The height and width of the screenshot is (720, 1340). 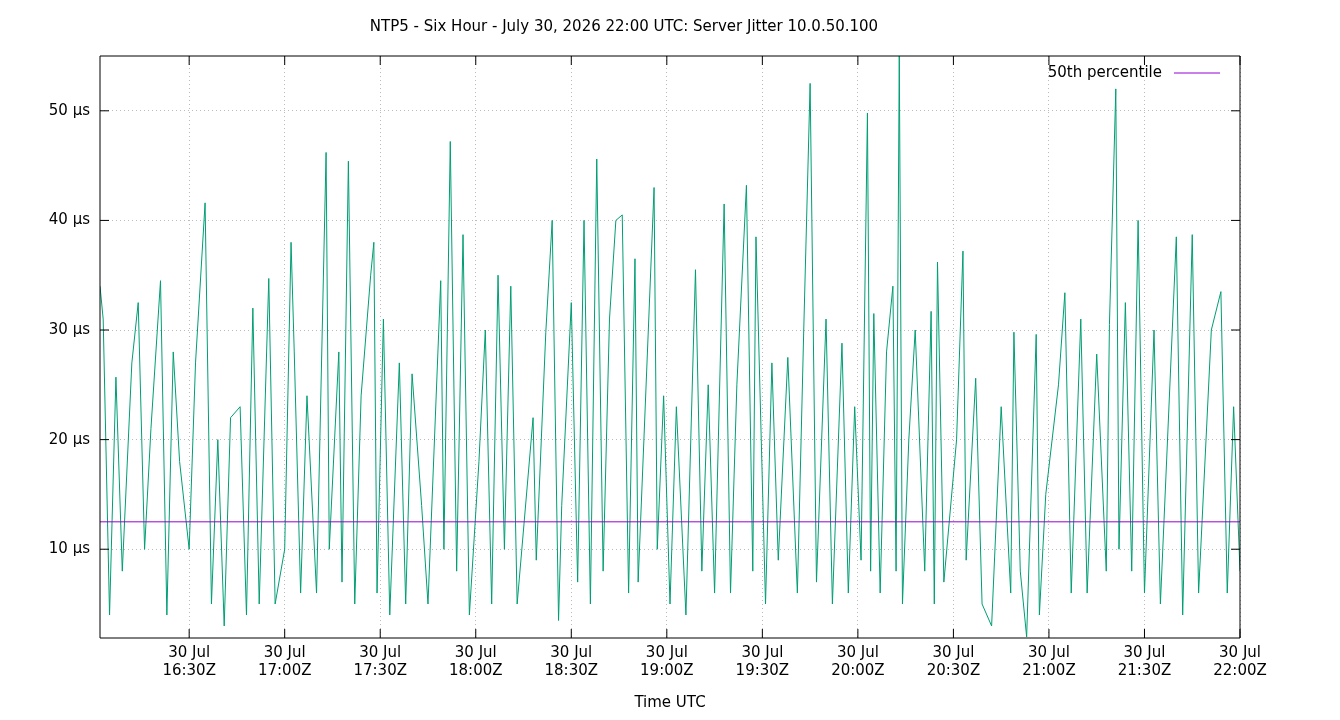 I want to click on x-tick-label: 30 Jul 20:30Z, so click(x=953, y=660).